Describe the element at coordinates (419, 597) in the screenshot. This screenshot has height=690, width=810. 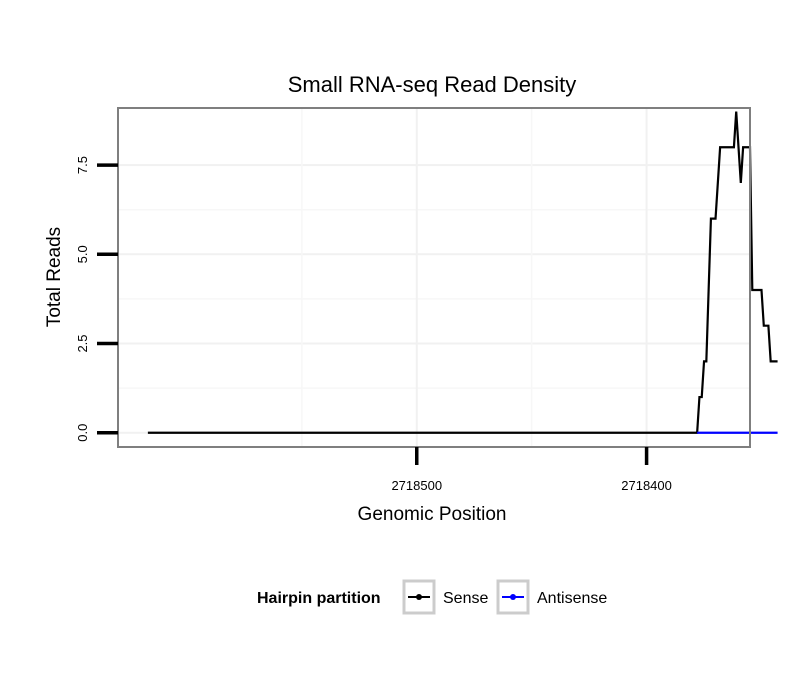
I see `legend-point-sense` at that location.